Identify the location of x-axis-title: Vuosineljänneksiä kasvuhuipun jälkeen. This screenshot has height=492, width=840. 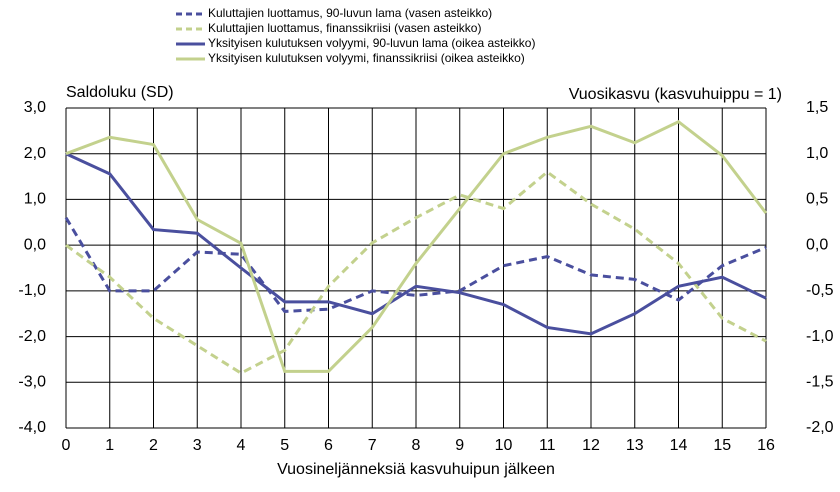
(416, 469).